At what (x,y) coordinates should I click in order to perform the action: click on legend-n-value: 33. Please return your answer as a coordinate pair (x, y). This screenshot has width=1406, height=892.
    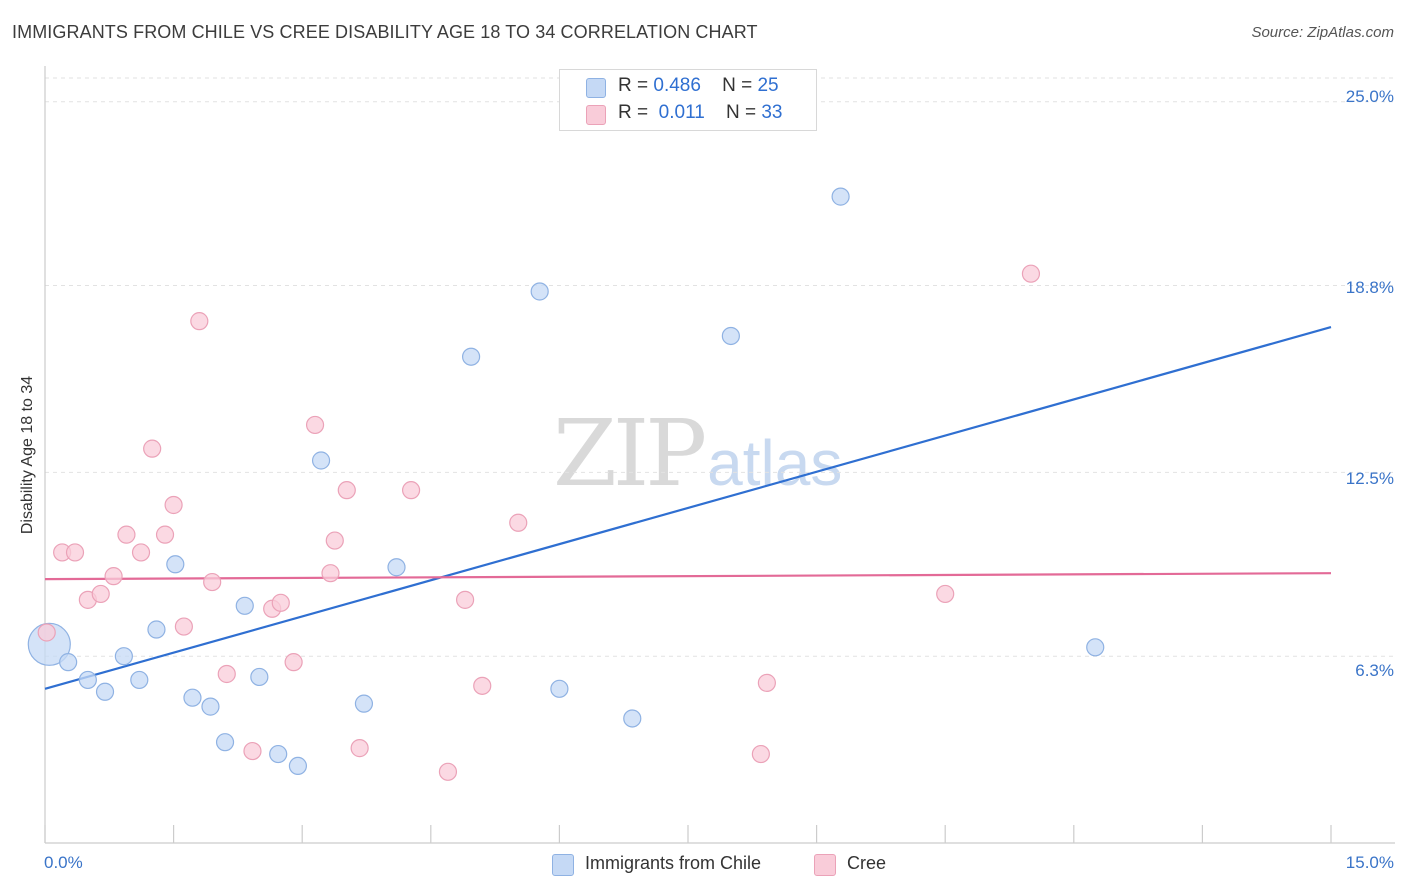
    Looking at the image, I should click on (772, 112).